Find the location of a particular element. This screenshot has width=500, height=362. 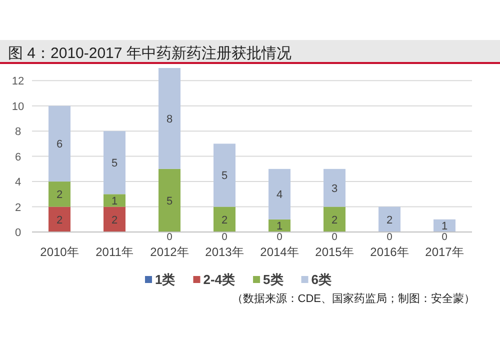

x-tick-label: 2016年 is located at coordinates (389, 252).